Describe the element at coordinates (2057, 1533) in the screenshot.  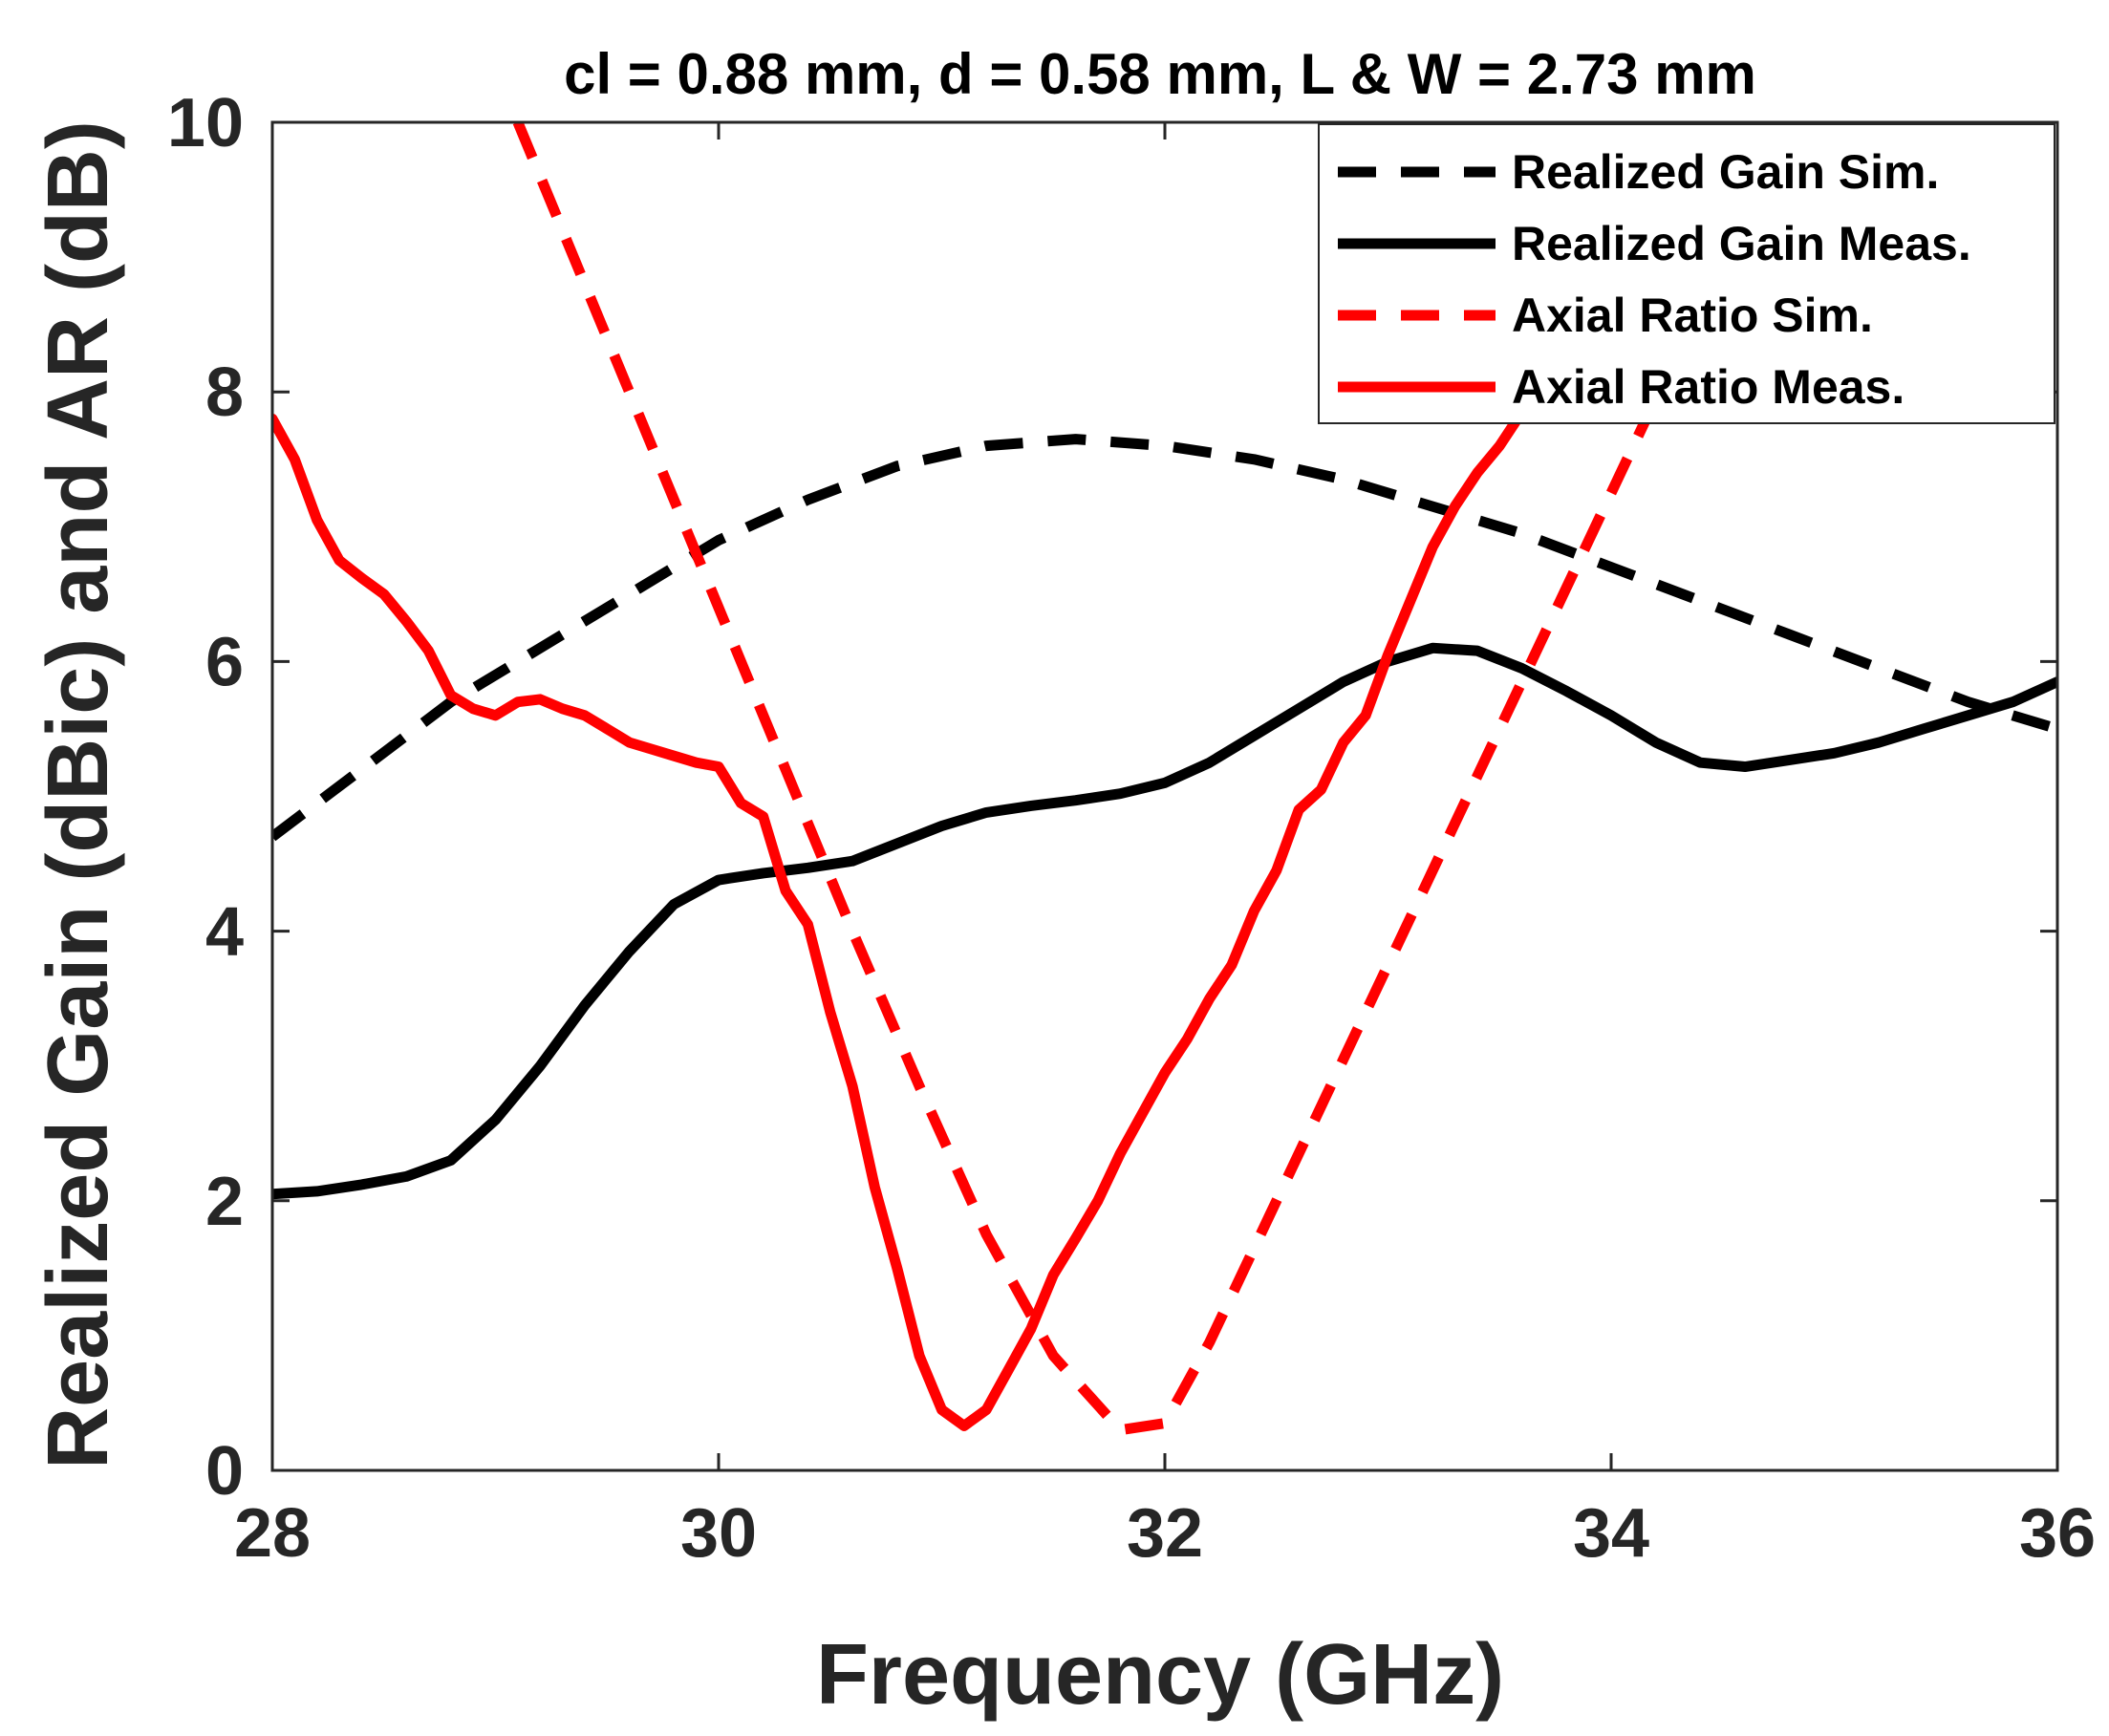
I see `x-tick-label: 36` at that location.